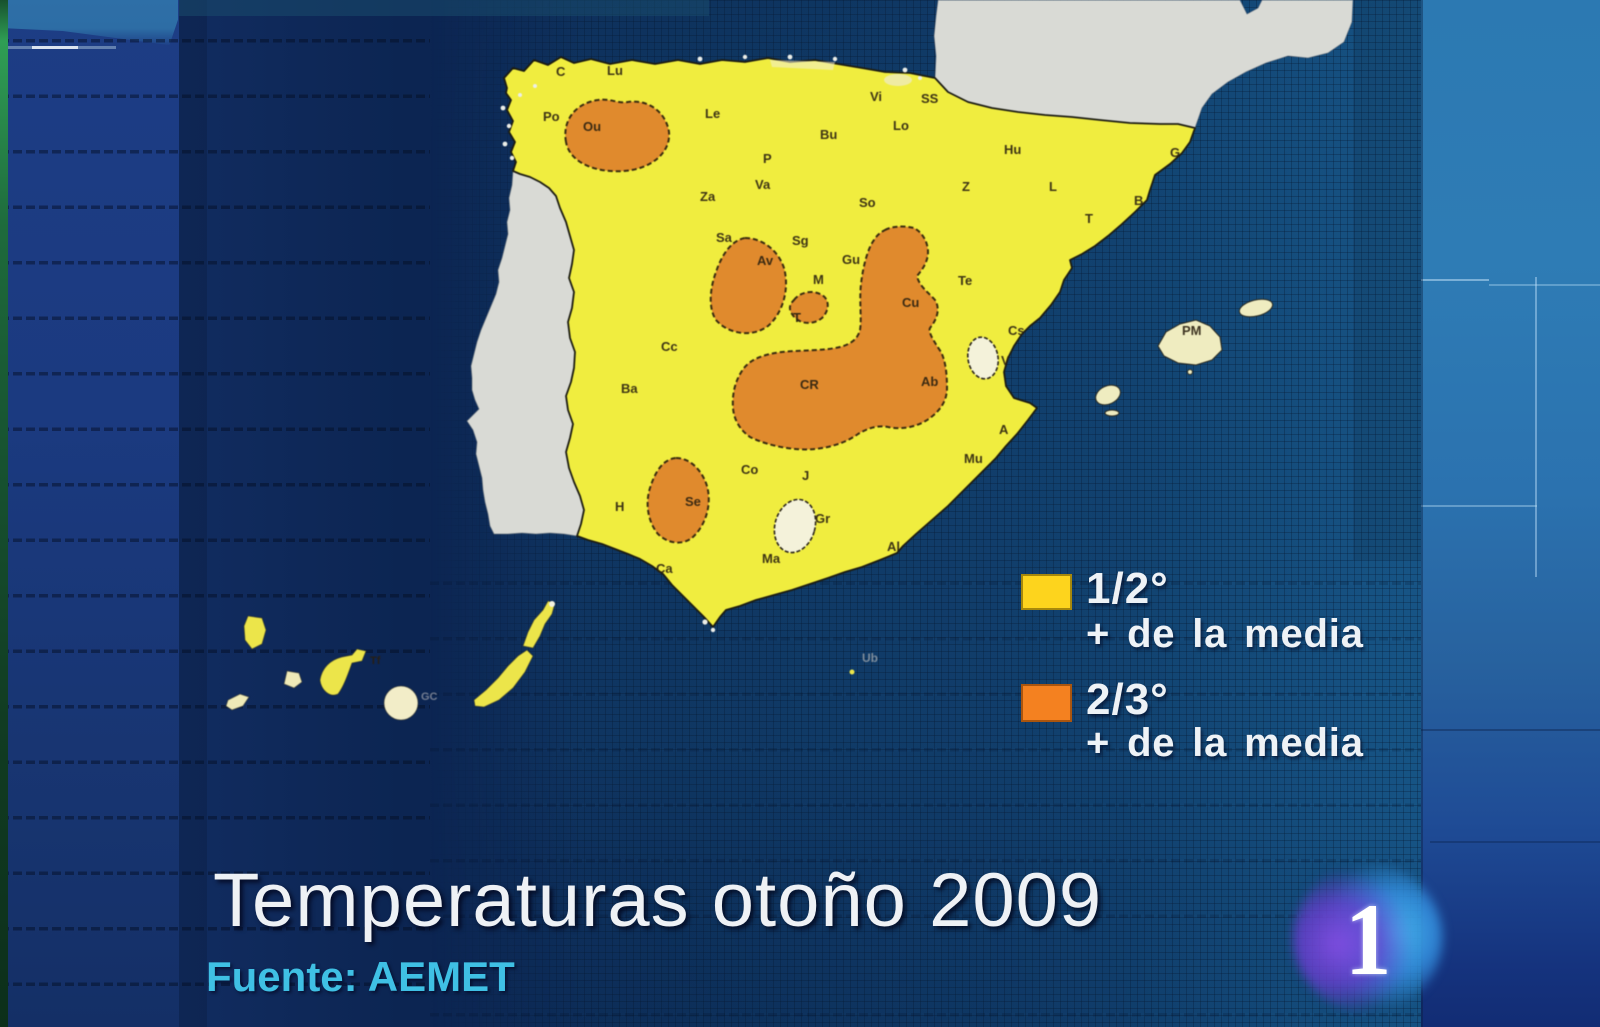  What do you see at coordinates (771, 558) in the screenshot?
I see `svg-text: Ma` at bounding box center [771, 558].